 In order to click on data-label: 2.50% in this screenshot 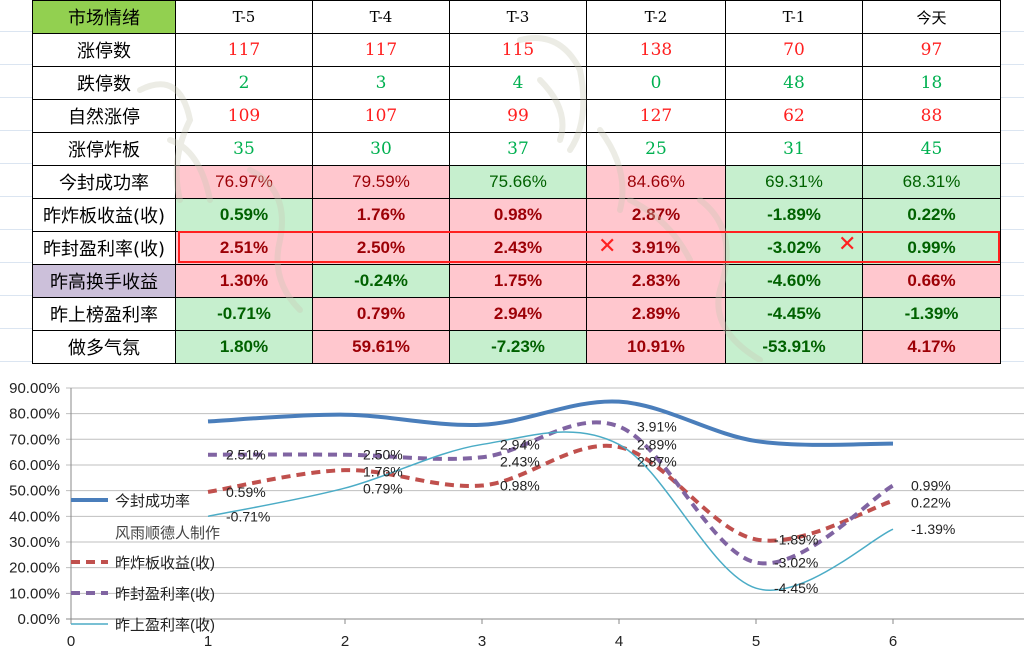, I will do `click(383, 455)`.